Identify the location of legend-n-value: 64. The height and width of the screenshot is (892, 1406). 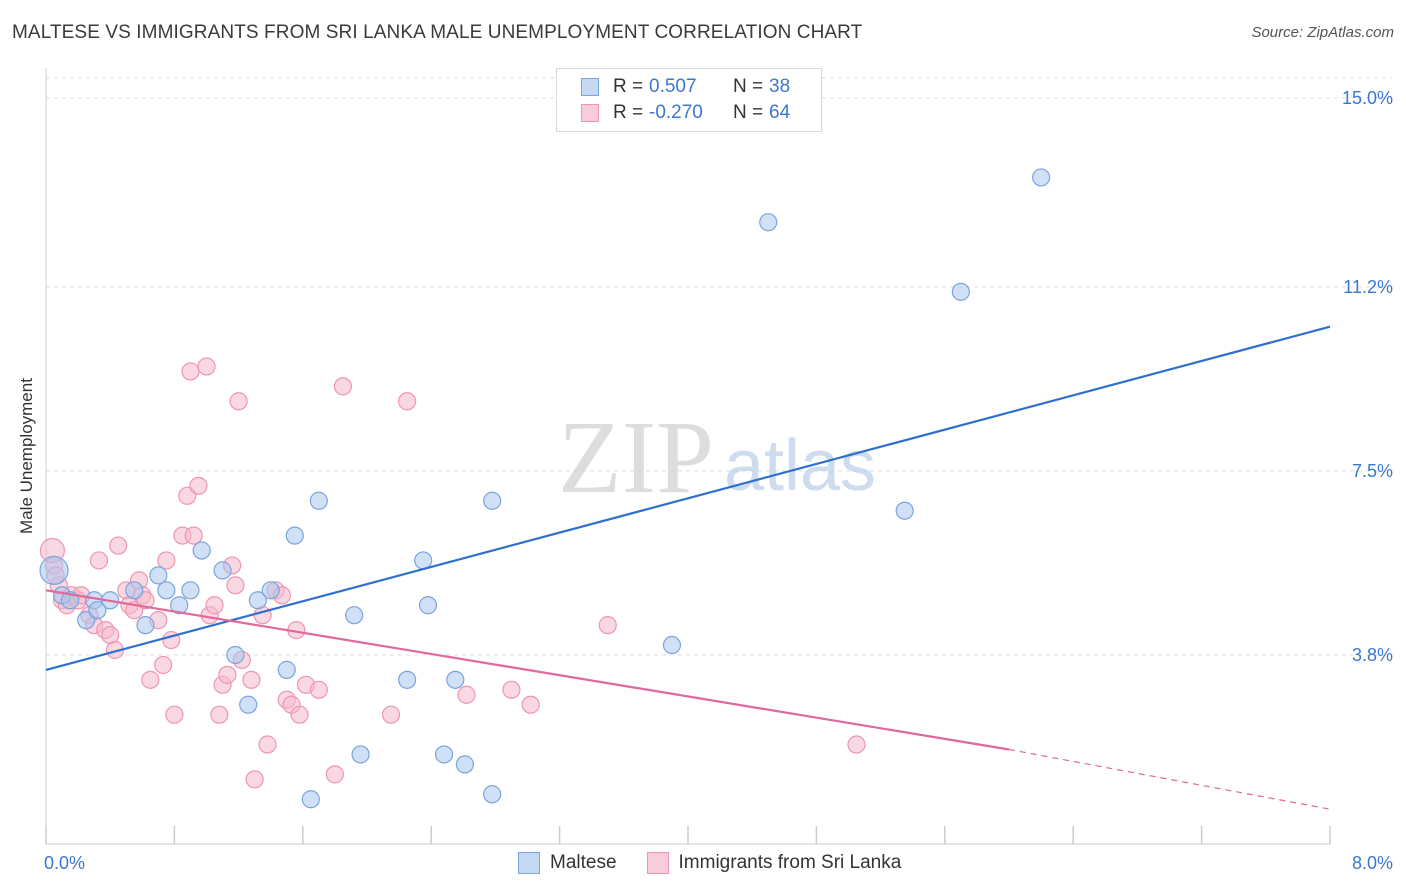
(780, 112).